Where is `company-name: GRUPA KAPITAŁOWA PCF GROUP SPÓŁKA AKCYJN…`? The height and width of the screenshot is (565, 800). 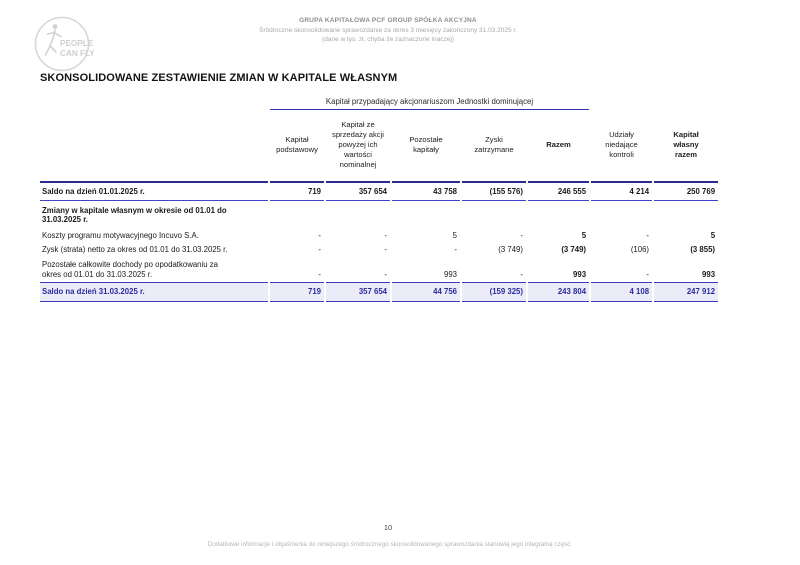 company-name: GRUPA KAPITAŁOWA PCF GROUP SPÓŁKA AKCYJN… is located at coordinates (388, 20).